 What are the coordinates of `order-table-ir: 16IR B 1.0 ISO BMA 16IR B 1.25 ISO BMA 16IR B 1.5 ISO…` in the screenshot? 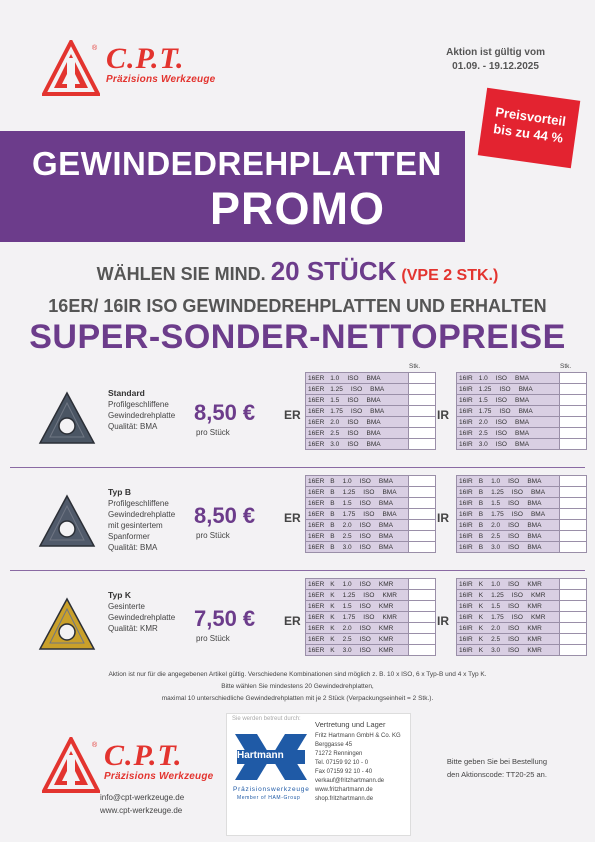 It's located at (521, 514).